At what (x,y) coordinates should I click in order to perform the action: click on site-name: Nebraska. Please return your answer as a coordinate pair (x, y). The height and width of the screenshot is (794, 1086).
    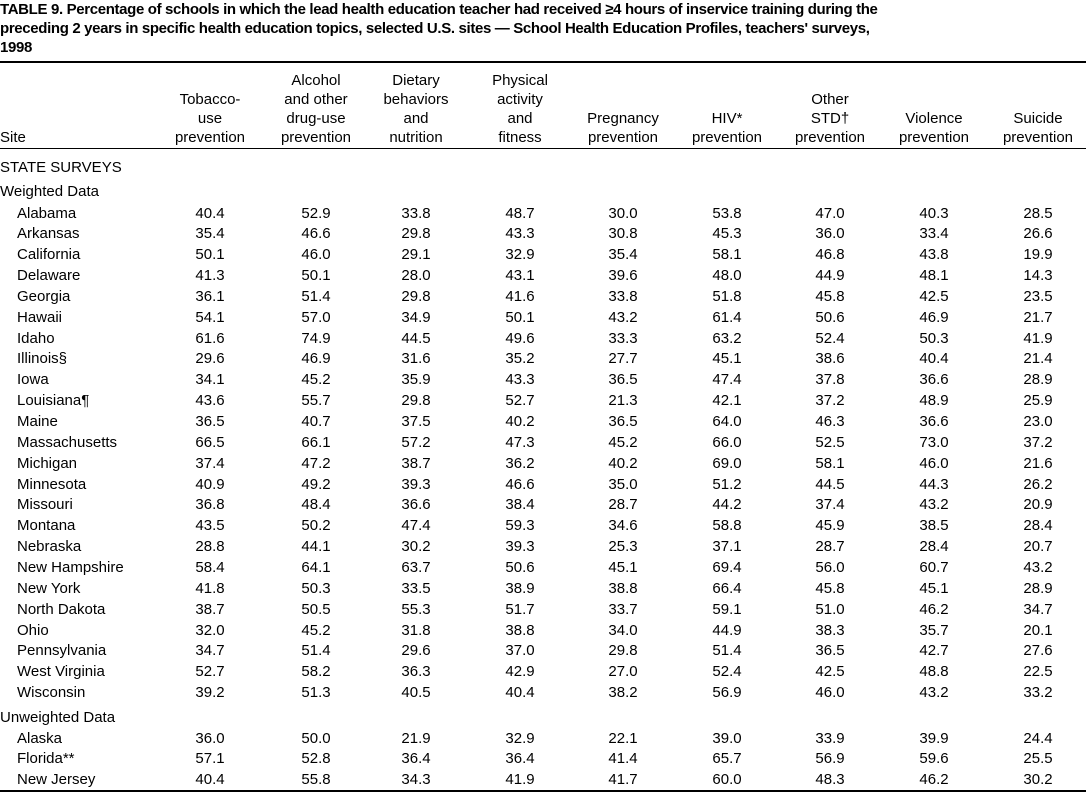
    Looking at the image, I should click on (49, 547).